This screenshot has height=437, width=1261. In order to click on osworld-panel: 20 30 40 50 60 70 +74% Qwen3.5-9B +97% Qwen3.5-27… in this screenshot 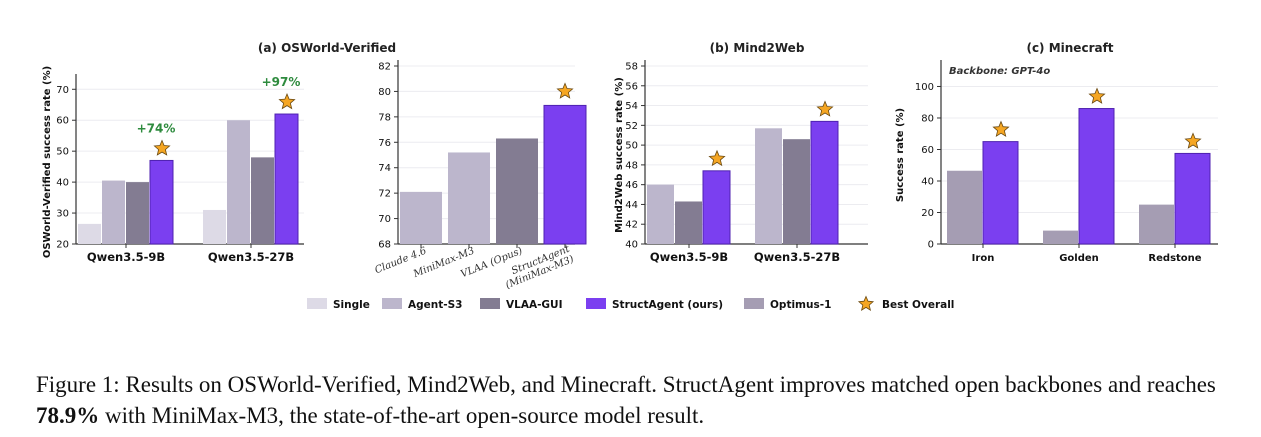, I will do `click(219, 152)`.